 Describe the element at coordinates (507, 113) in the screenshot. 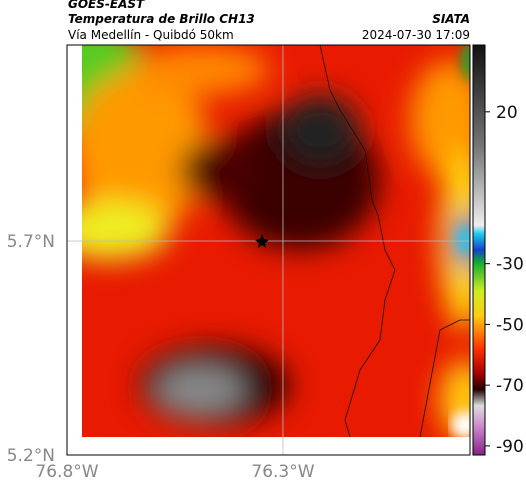

I see `colorbar-tick-label: 20` at that location.